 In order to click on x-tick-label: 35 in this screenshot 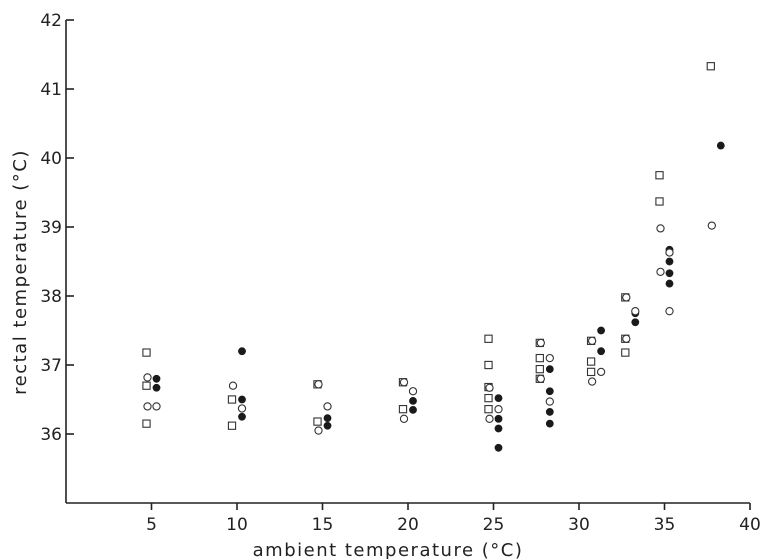, I will do `click(665, 525)`.